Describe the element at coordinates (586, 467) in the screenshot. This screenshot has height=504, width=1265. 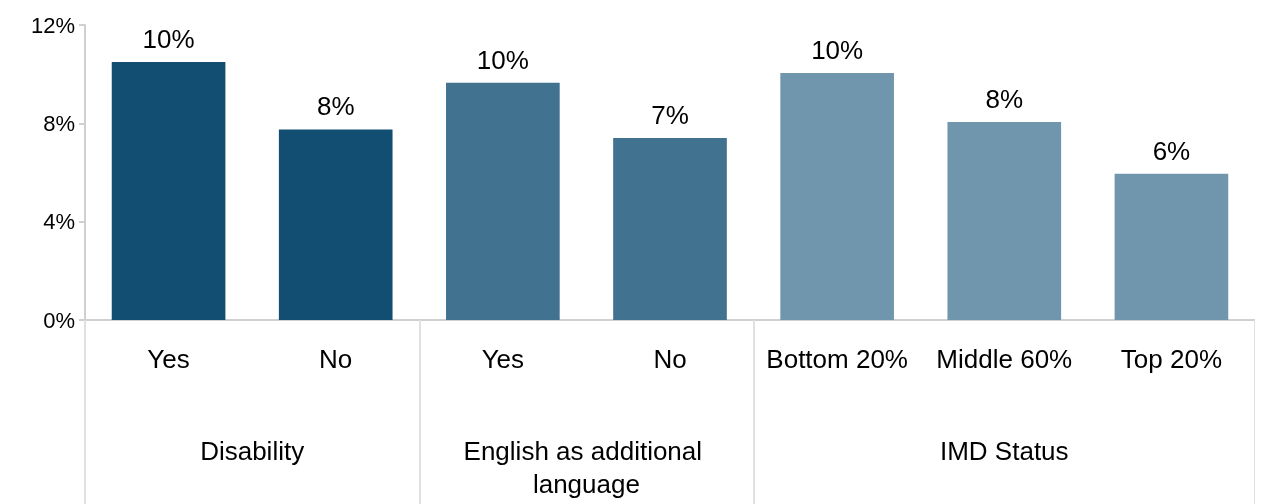
I see `text: English as additional language` at that location.